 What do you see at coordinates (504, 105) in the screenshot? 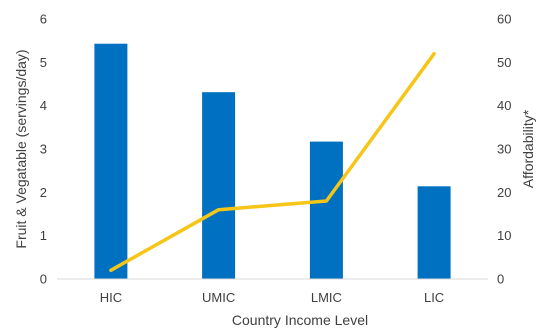
I see `right-tick-label: 40` at bounding box center [504, 105].